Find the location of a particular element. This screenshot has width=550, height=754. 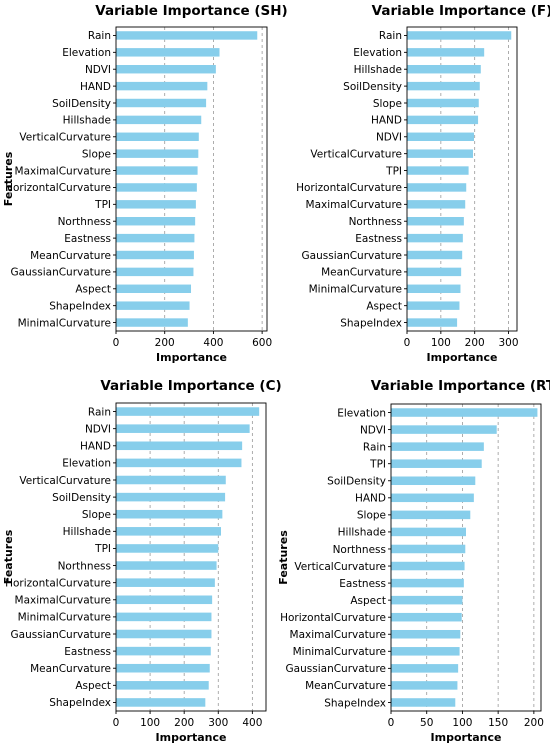

chart-title: Variable Importance (RT) is located at coordinates (460, 386).